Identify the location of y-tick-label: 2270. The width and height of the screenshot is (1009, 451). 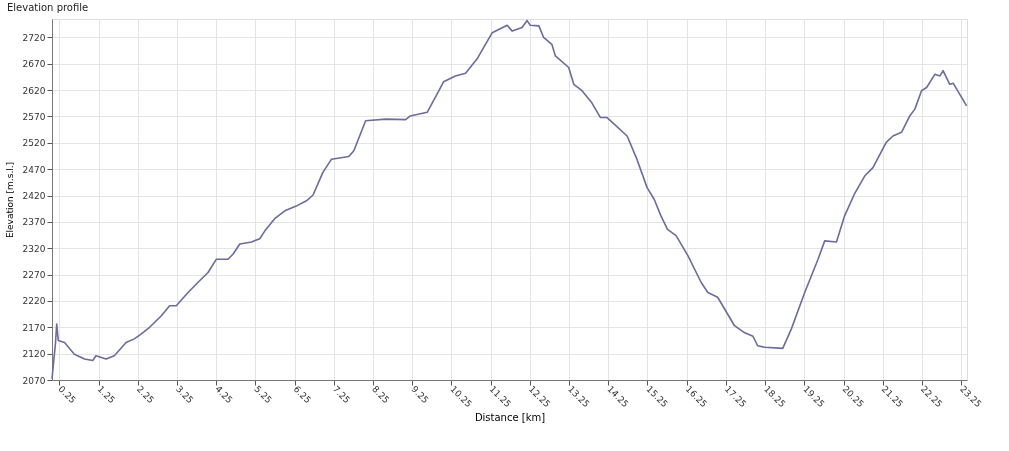
(34, 275).